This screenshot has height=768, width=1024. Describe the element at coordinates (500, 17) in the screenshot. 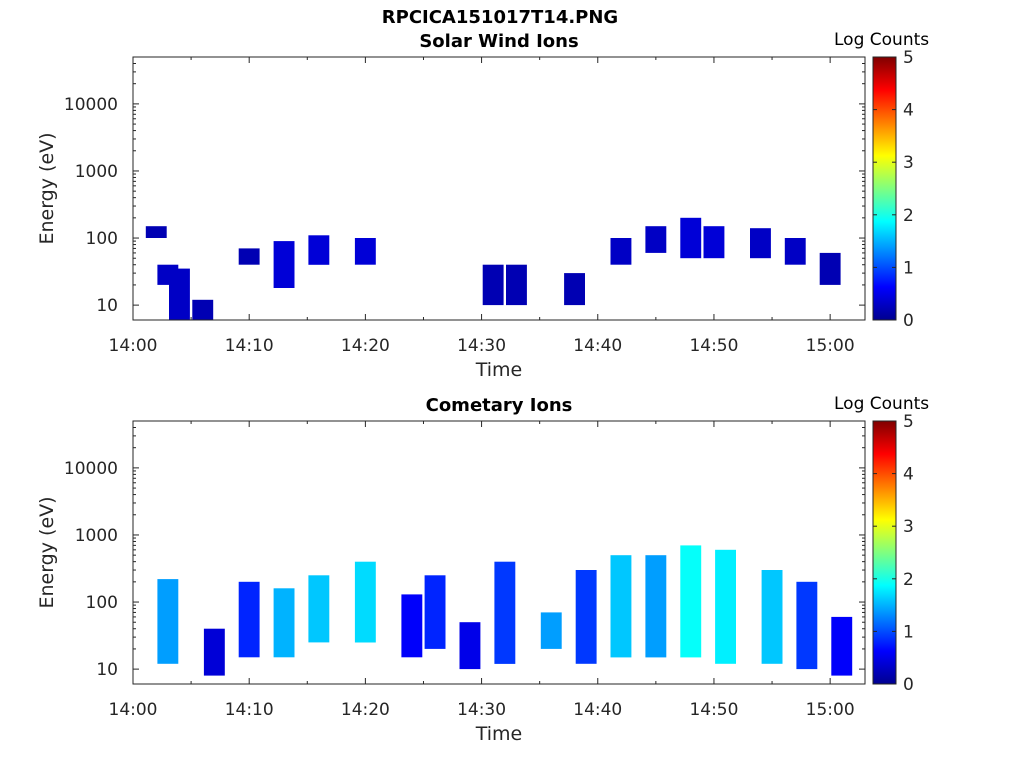

I see `figure-title: RPCICA151017T14.PNG` at that location.